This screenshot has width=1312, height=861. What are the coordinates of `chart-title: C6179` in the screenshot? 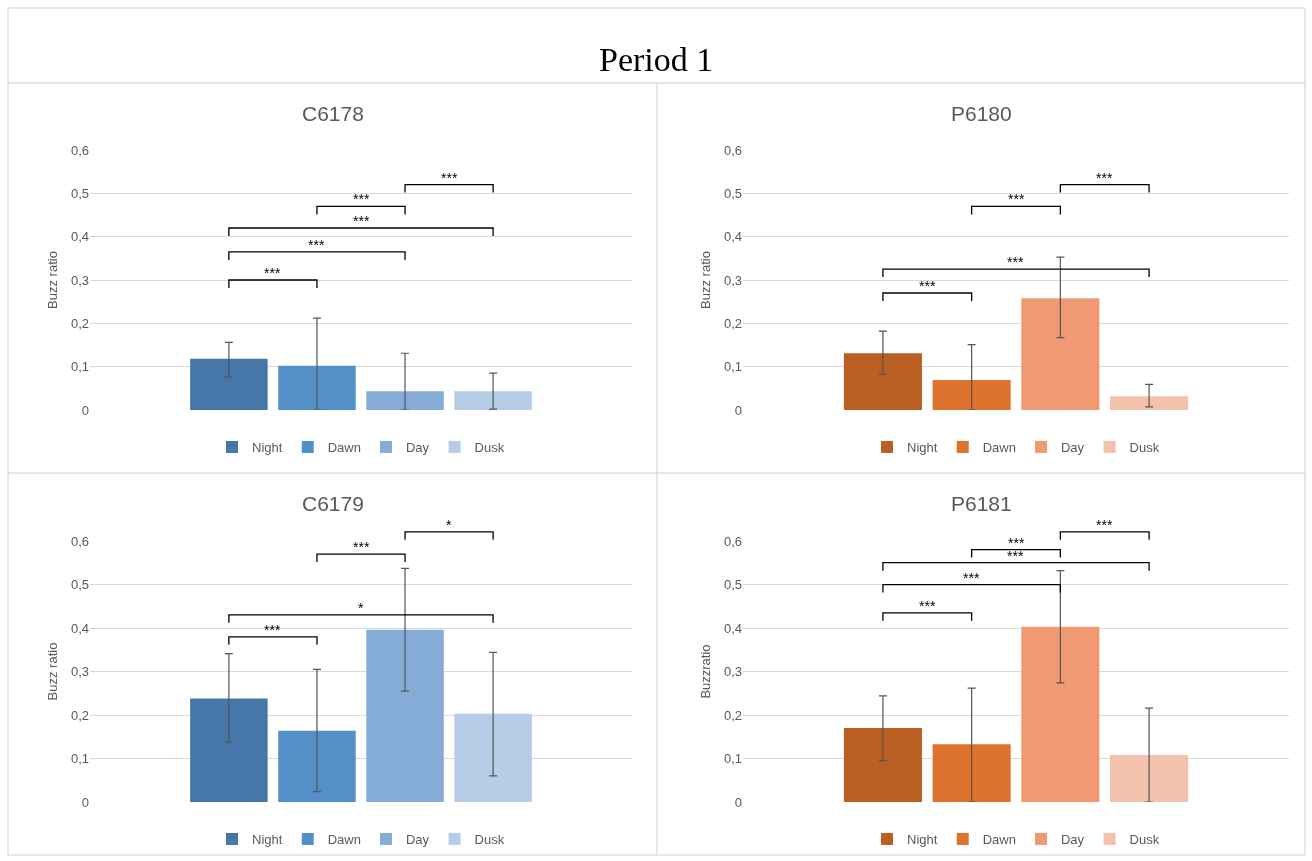 It's located at (333, 503).